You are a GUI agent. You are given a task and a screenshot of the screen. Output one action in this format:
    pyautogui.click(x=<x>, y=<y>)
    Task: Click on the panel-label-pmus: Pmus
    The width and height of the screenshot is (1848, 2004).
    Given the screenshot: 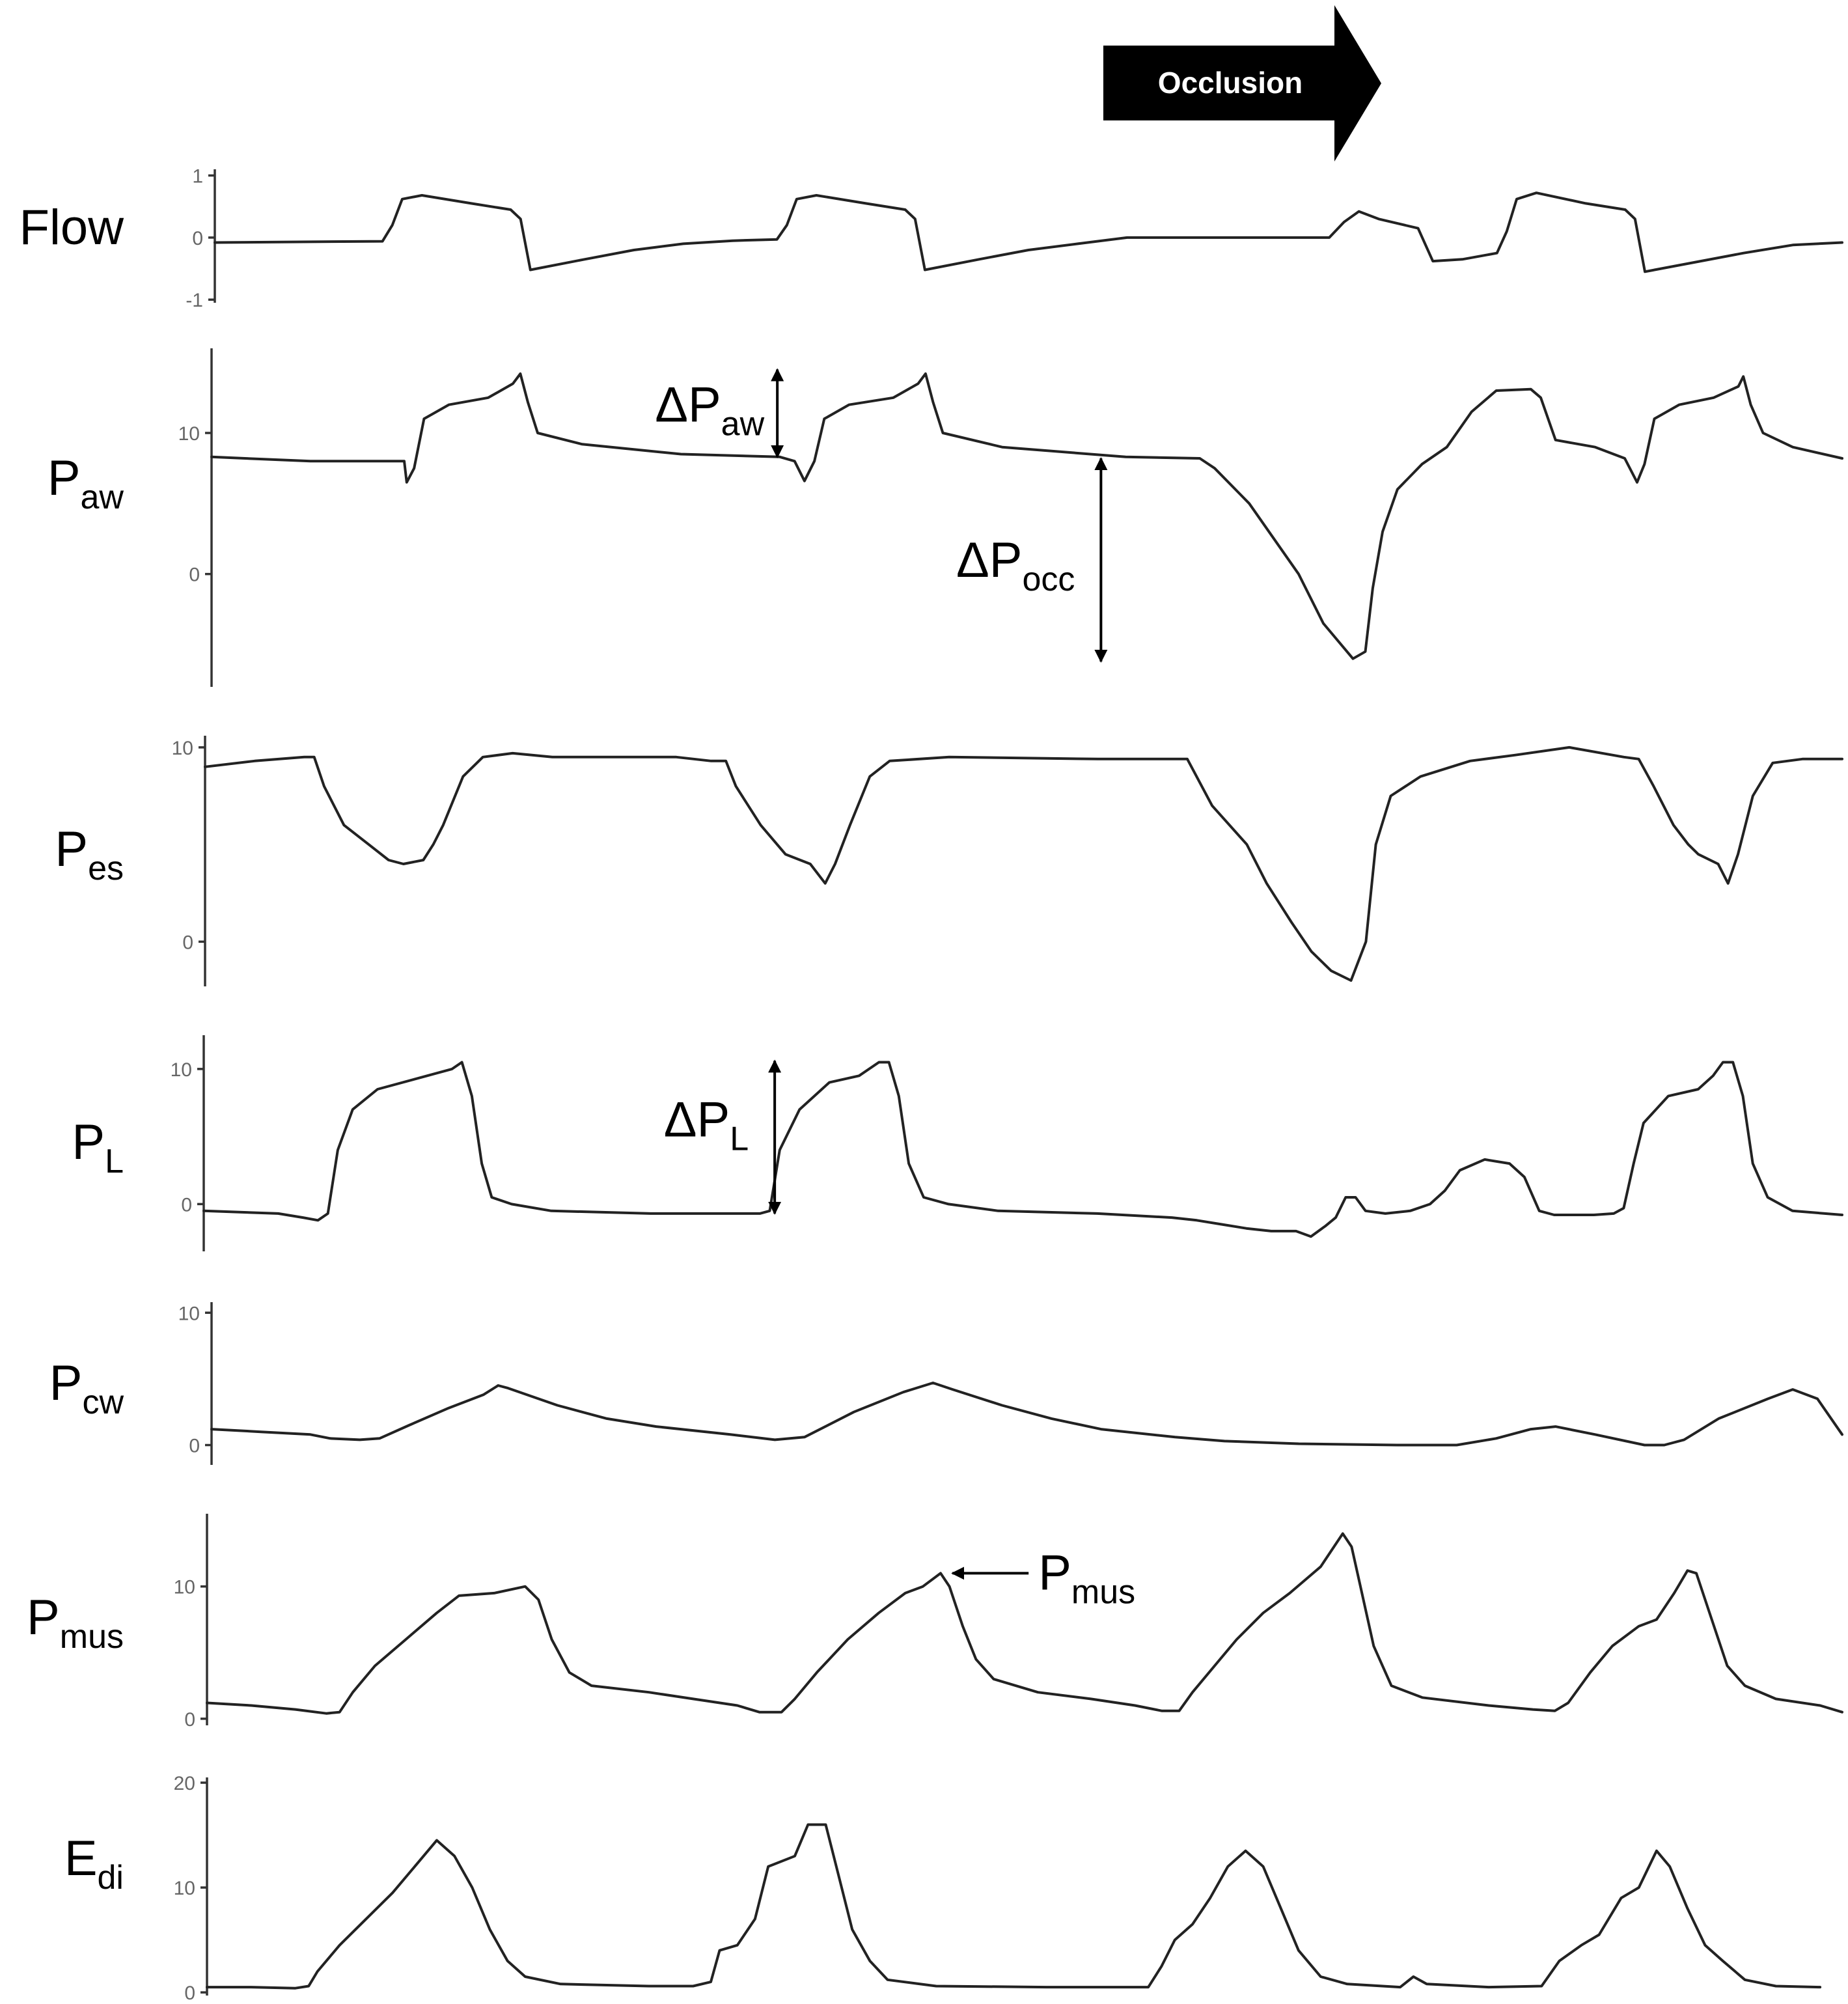 What is the action you would take?
    pyautogui.click(x=75, y=1623)
    